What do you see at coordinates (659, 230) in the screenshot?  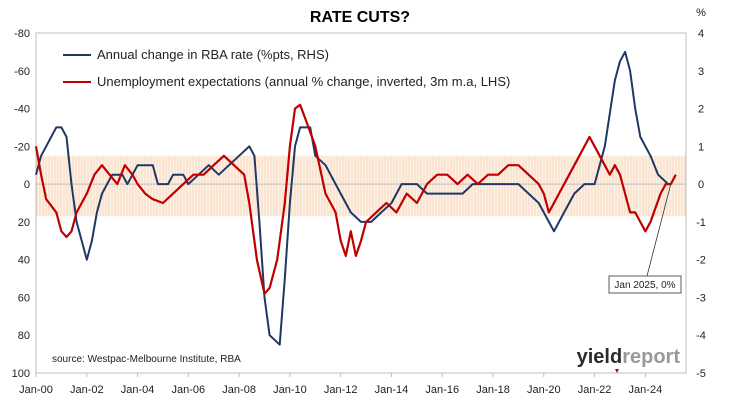 I see `annotation-leader` at bounding box center [659, 230].